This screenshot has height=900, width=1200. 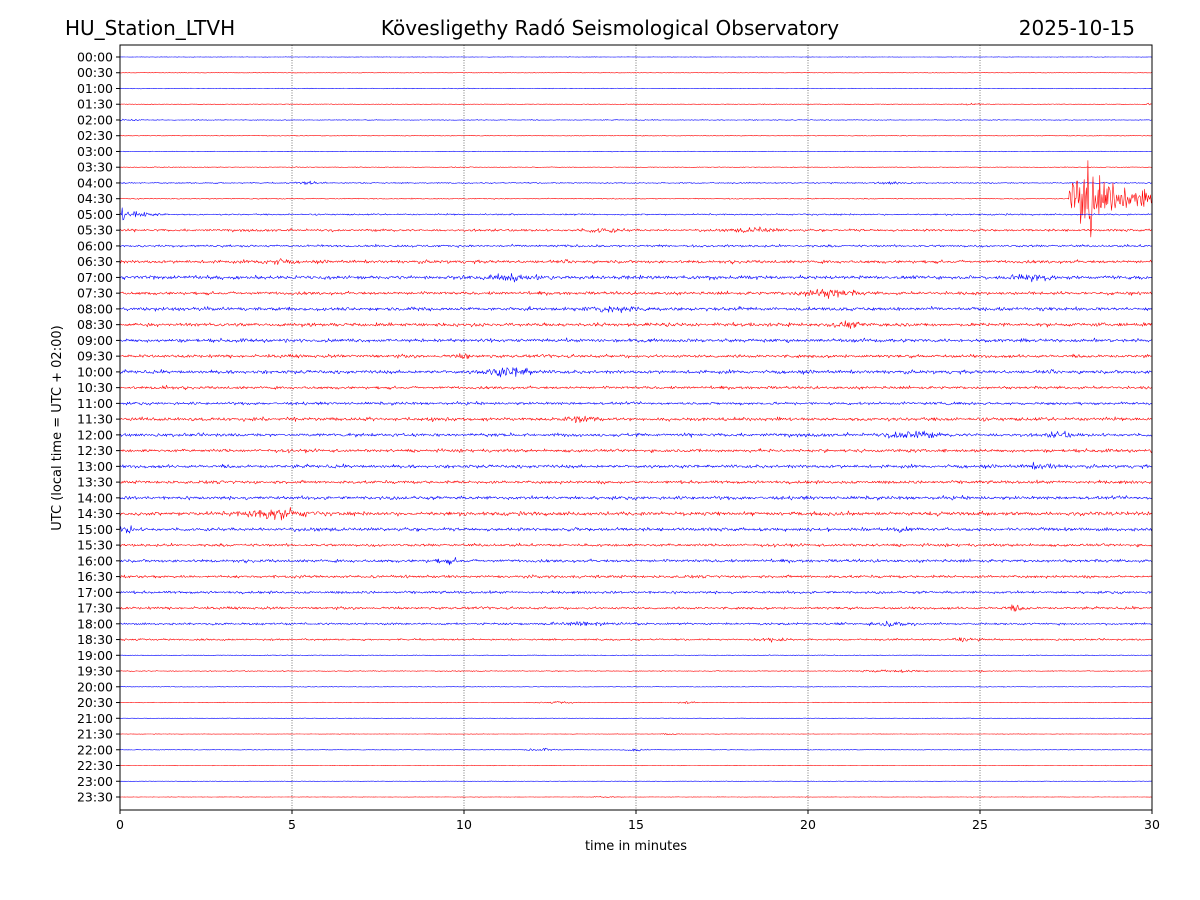 I want to click on y-tick-label: 10:00, so click(x=95, y=371).